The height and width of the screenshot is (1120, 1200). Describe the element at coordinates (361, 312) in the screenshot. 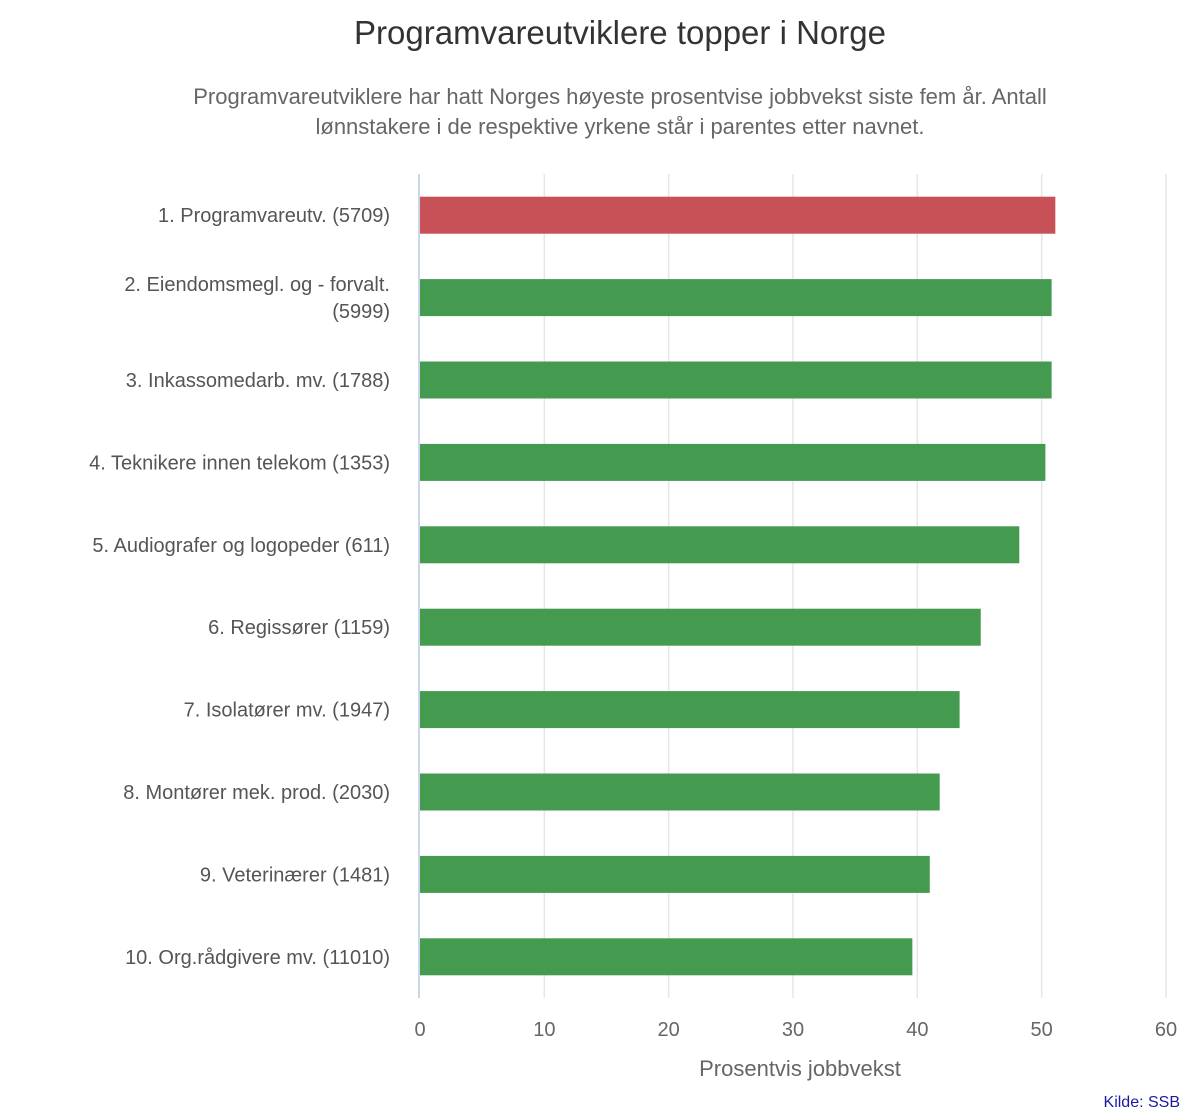

I see `category-label: (5999)` at that location.